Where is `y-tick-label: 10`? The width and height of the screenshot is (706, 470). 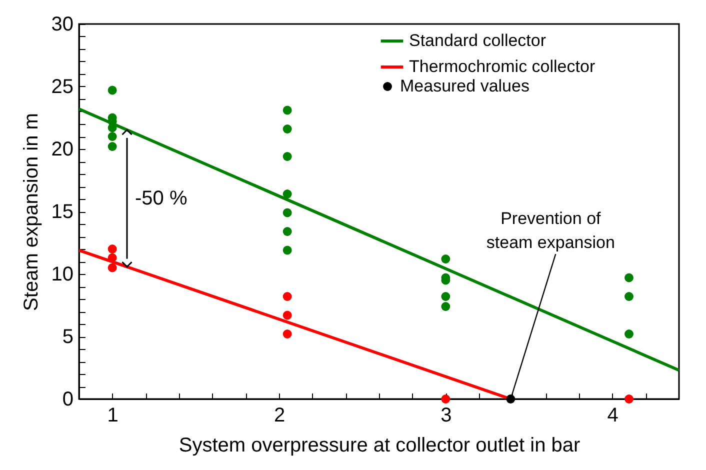 y-tick-label: 10 is located at coordinates (62, 275).